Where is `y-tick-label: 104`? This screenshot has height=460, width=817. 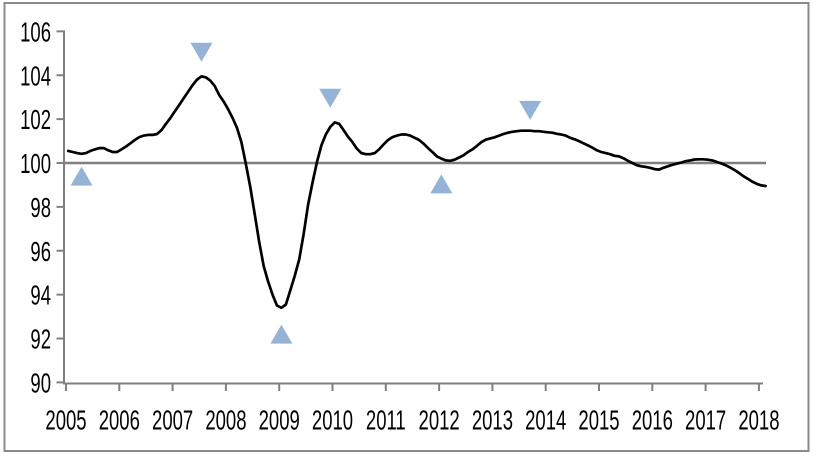 y-tick-label: 104 is located at coordinates (35, 76).